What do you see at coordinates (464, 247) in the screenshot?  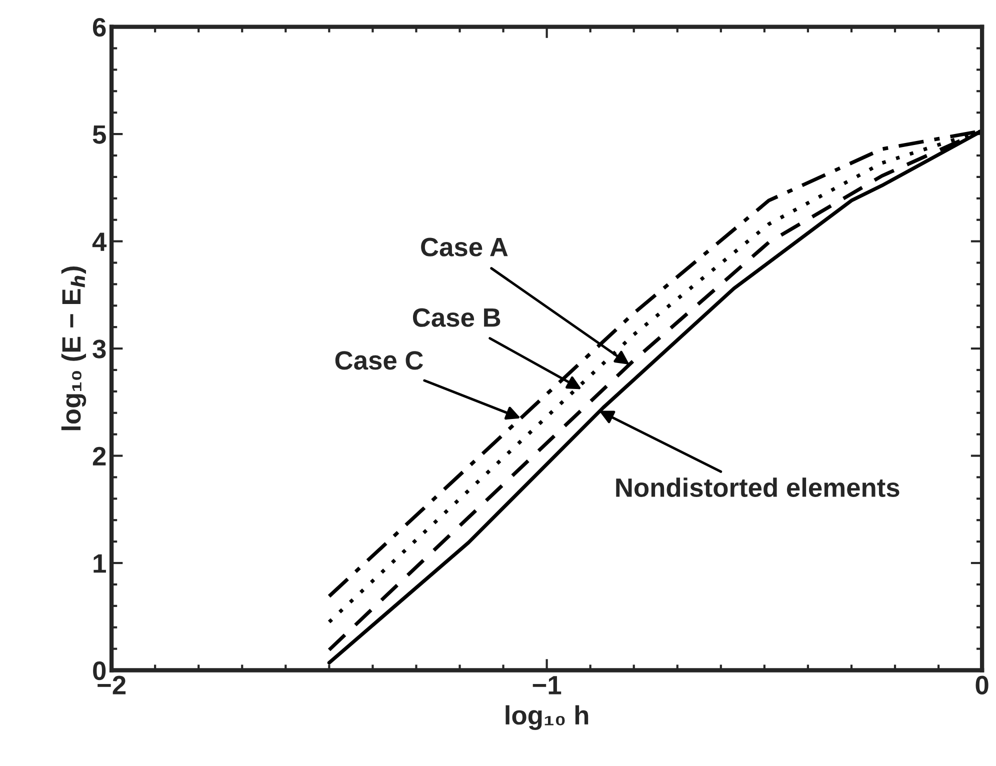 I see `annotation: Case A` at bounding box center [464, 247].